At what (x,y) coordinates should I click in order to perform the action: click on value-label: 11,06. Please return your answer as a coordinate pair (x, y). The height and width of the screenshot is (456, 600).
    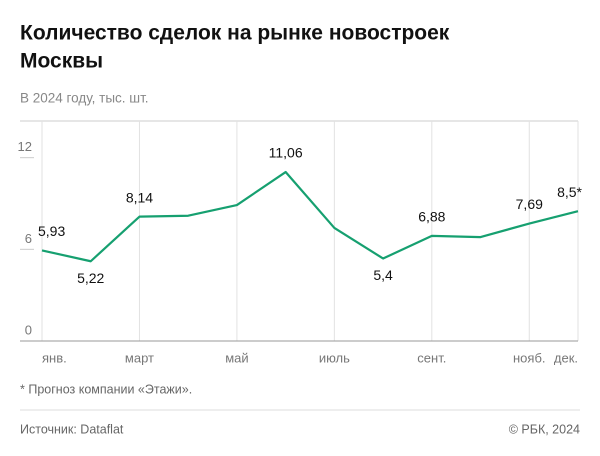
    Looking at the image, I should click on (286, 153).